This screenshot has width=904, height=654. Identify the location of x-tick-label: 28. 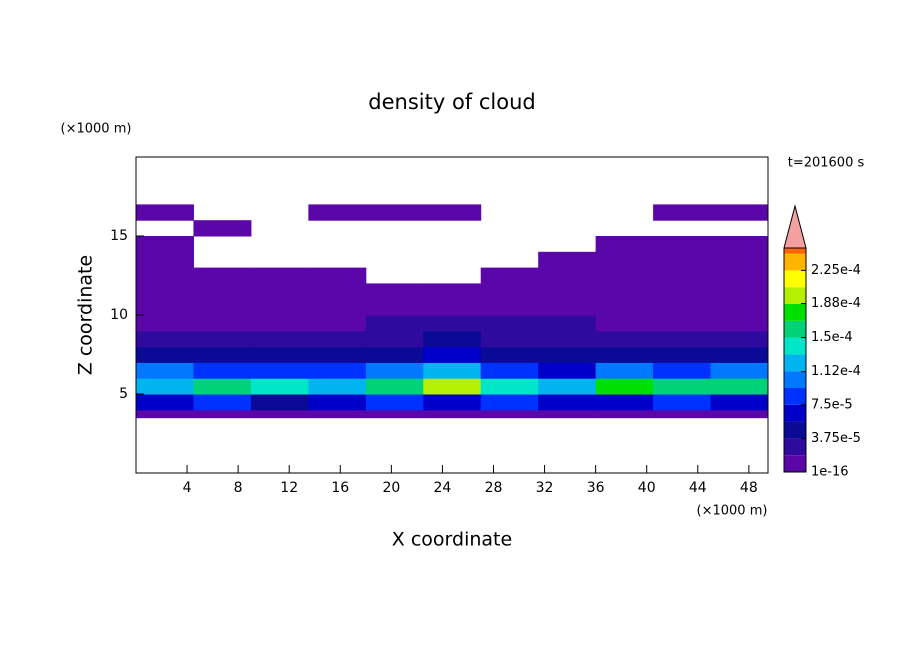
(494, 488).